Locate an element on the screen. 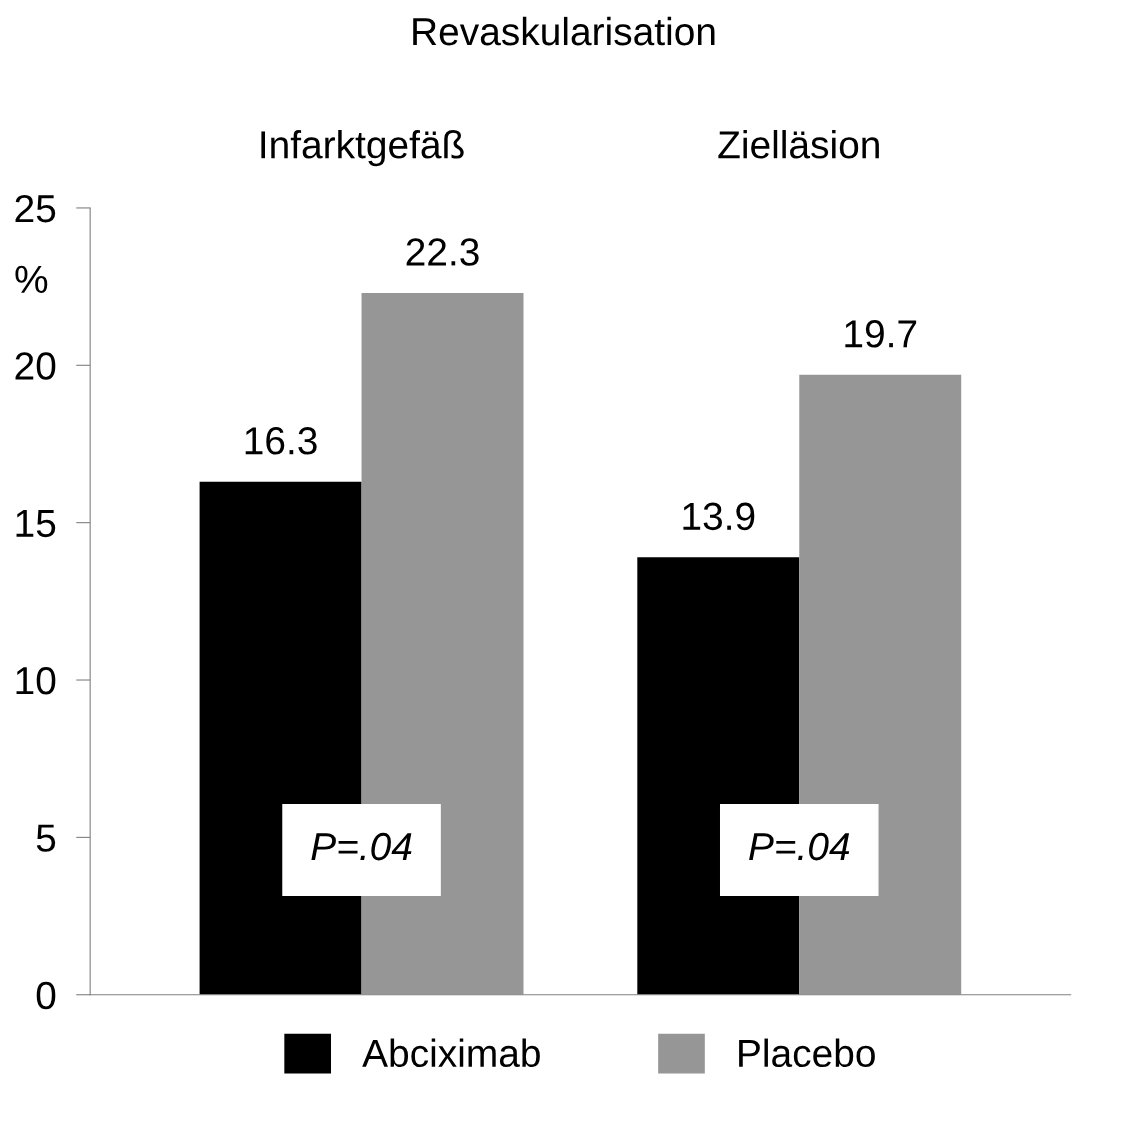 The image size is (1127, 1124). data-label: 19.7 is located at coordinates (881, 334).